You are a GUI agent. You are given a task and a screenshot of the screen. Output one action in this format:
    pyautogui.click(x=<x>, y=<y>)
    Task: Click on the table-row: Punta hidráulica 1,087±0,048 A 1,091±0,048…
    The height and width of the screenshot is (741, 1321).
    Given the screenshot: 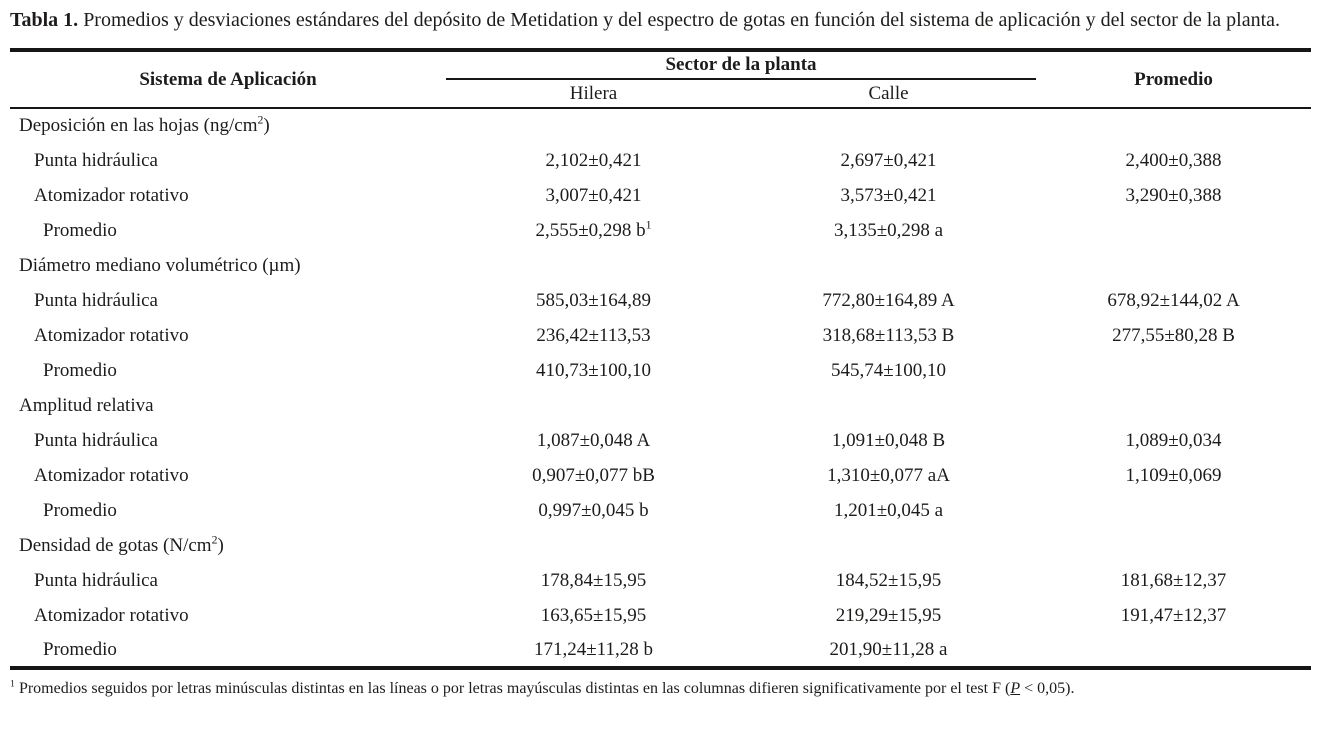 What is the action you would take?
    pyautogui.click(x=660, y=440)
    